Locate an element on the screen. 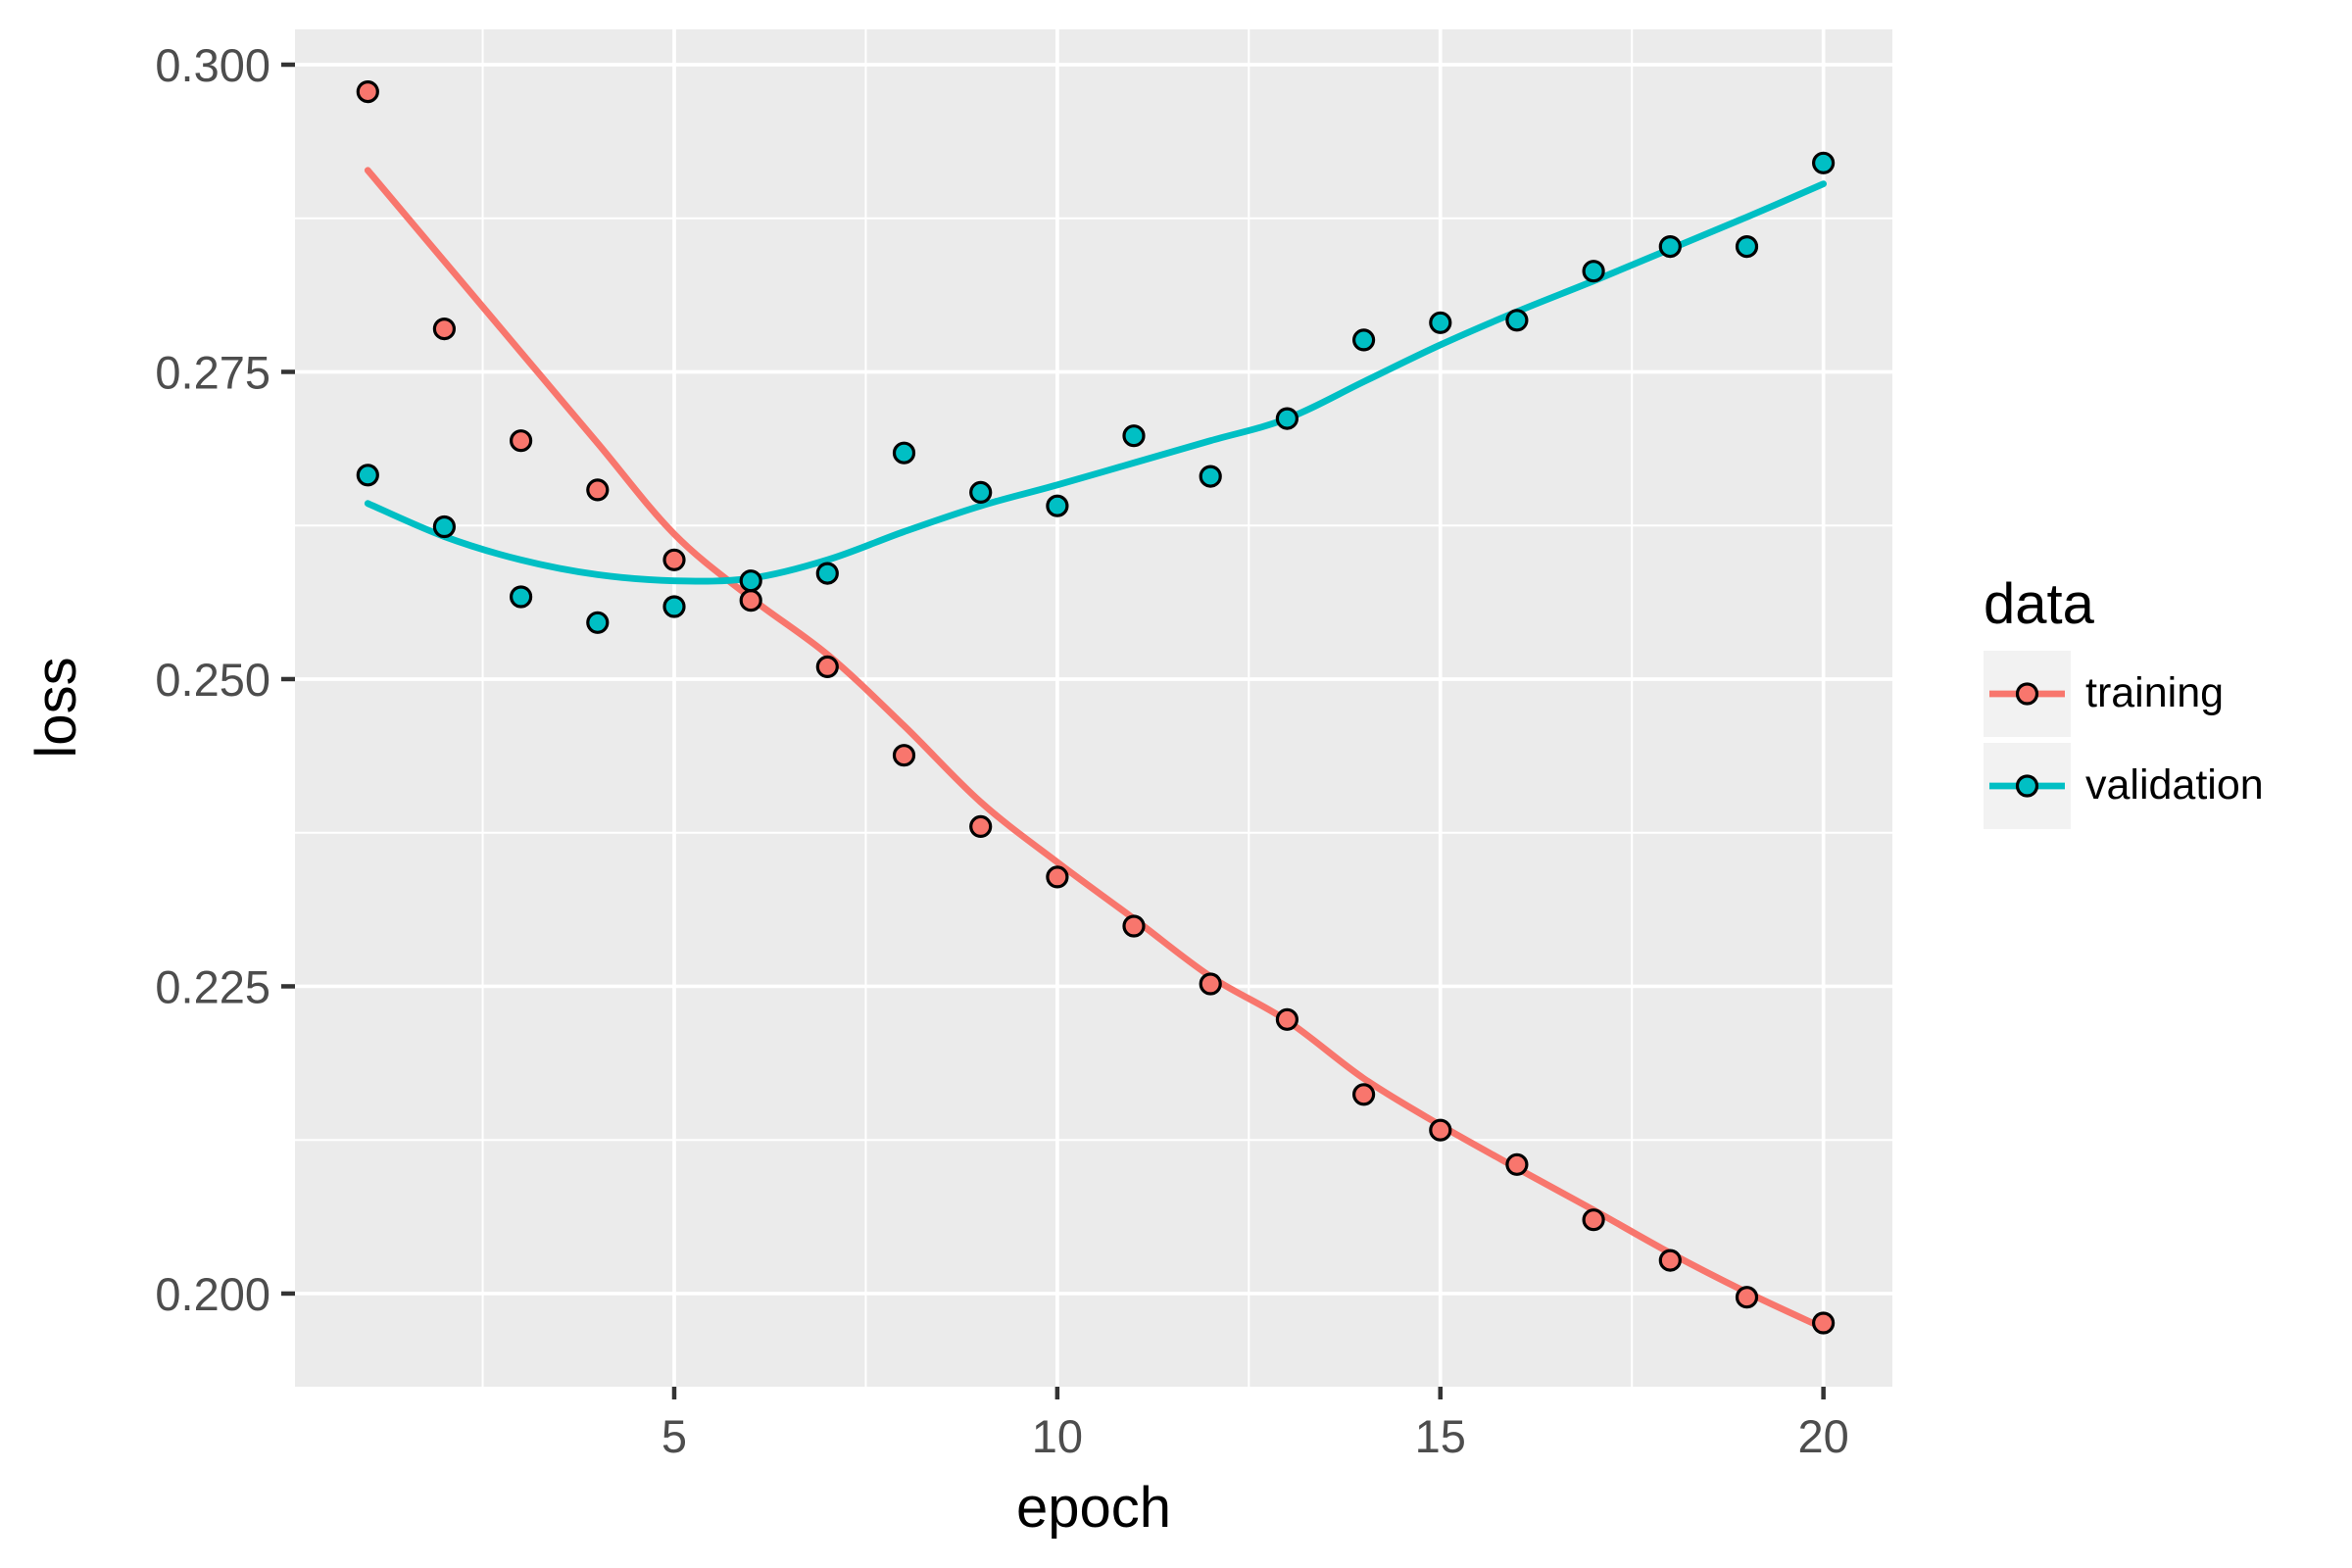 This screenshot has width=2352, height=1568. legend-key-training is located at coordinates (2027, 693).